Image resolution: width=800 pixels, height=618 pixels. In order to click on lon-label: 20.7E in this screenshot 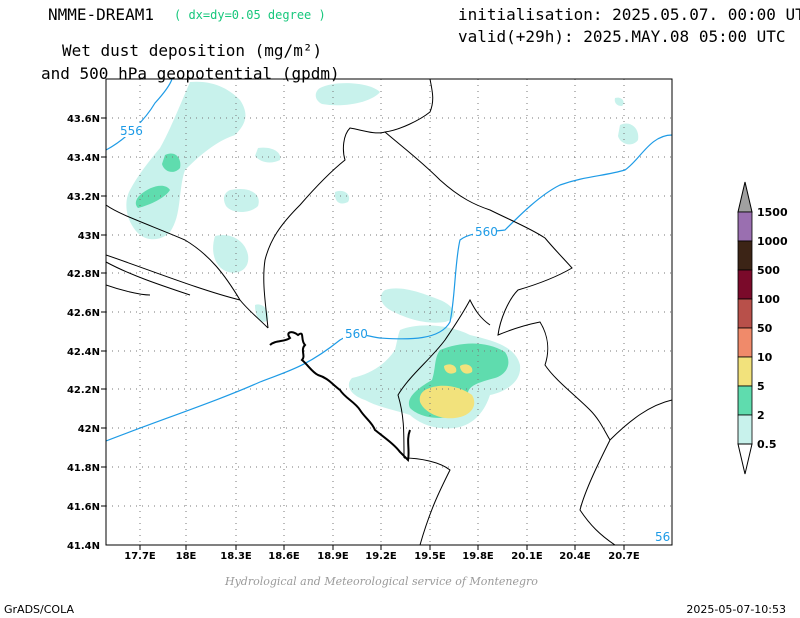, I will do `click(624, 556)`.